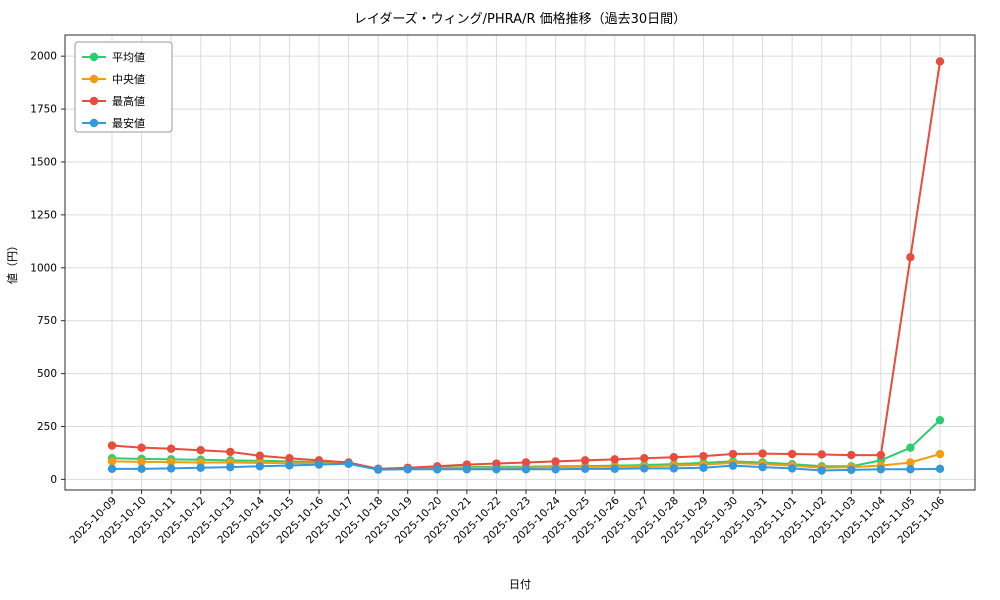  Describe the element at coordinates (520, 584) in the screenshot. I see `x-axis-label: 日付` at that location.